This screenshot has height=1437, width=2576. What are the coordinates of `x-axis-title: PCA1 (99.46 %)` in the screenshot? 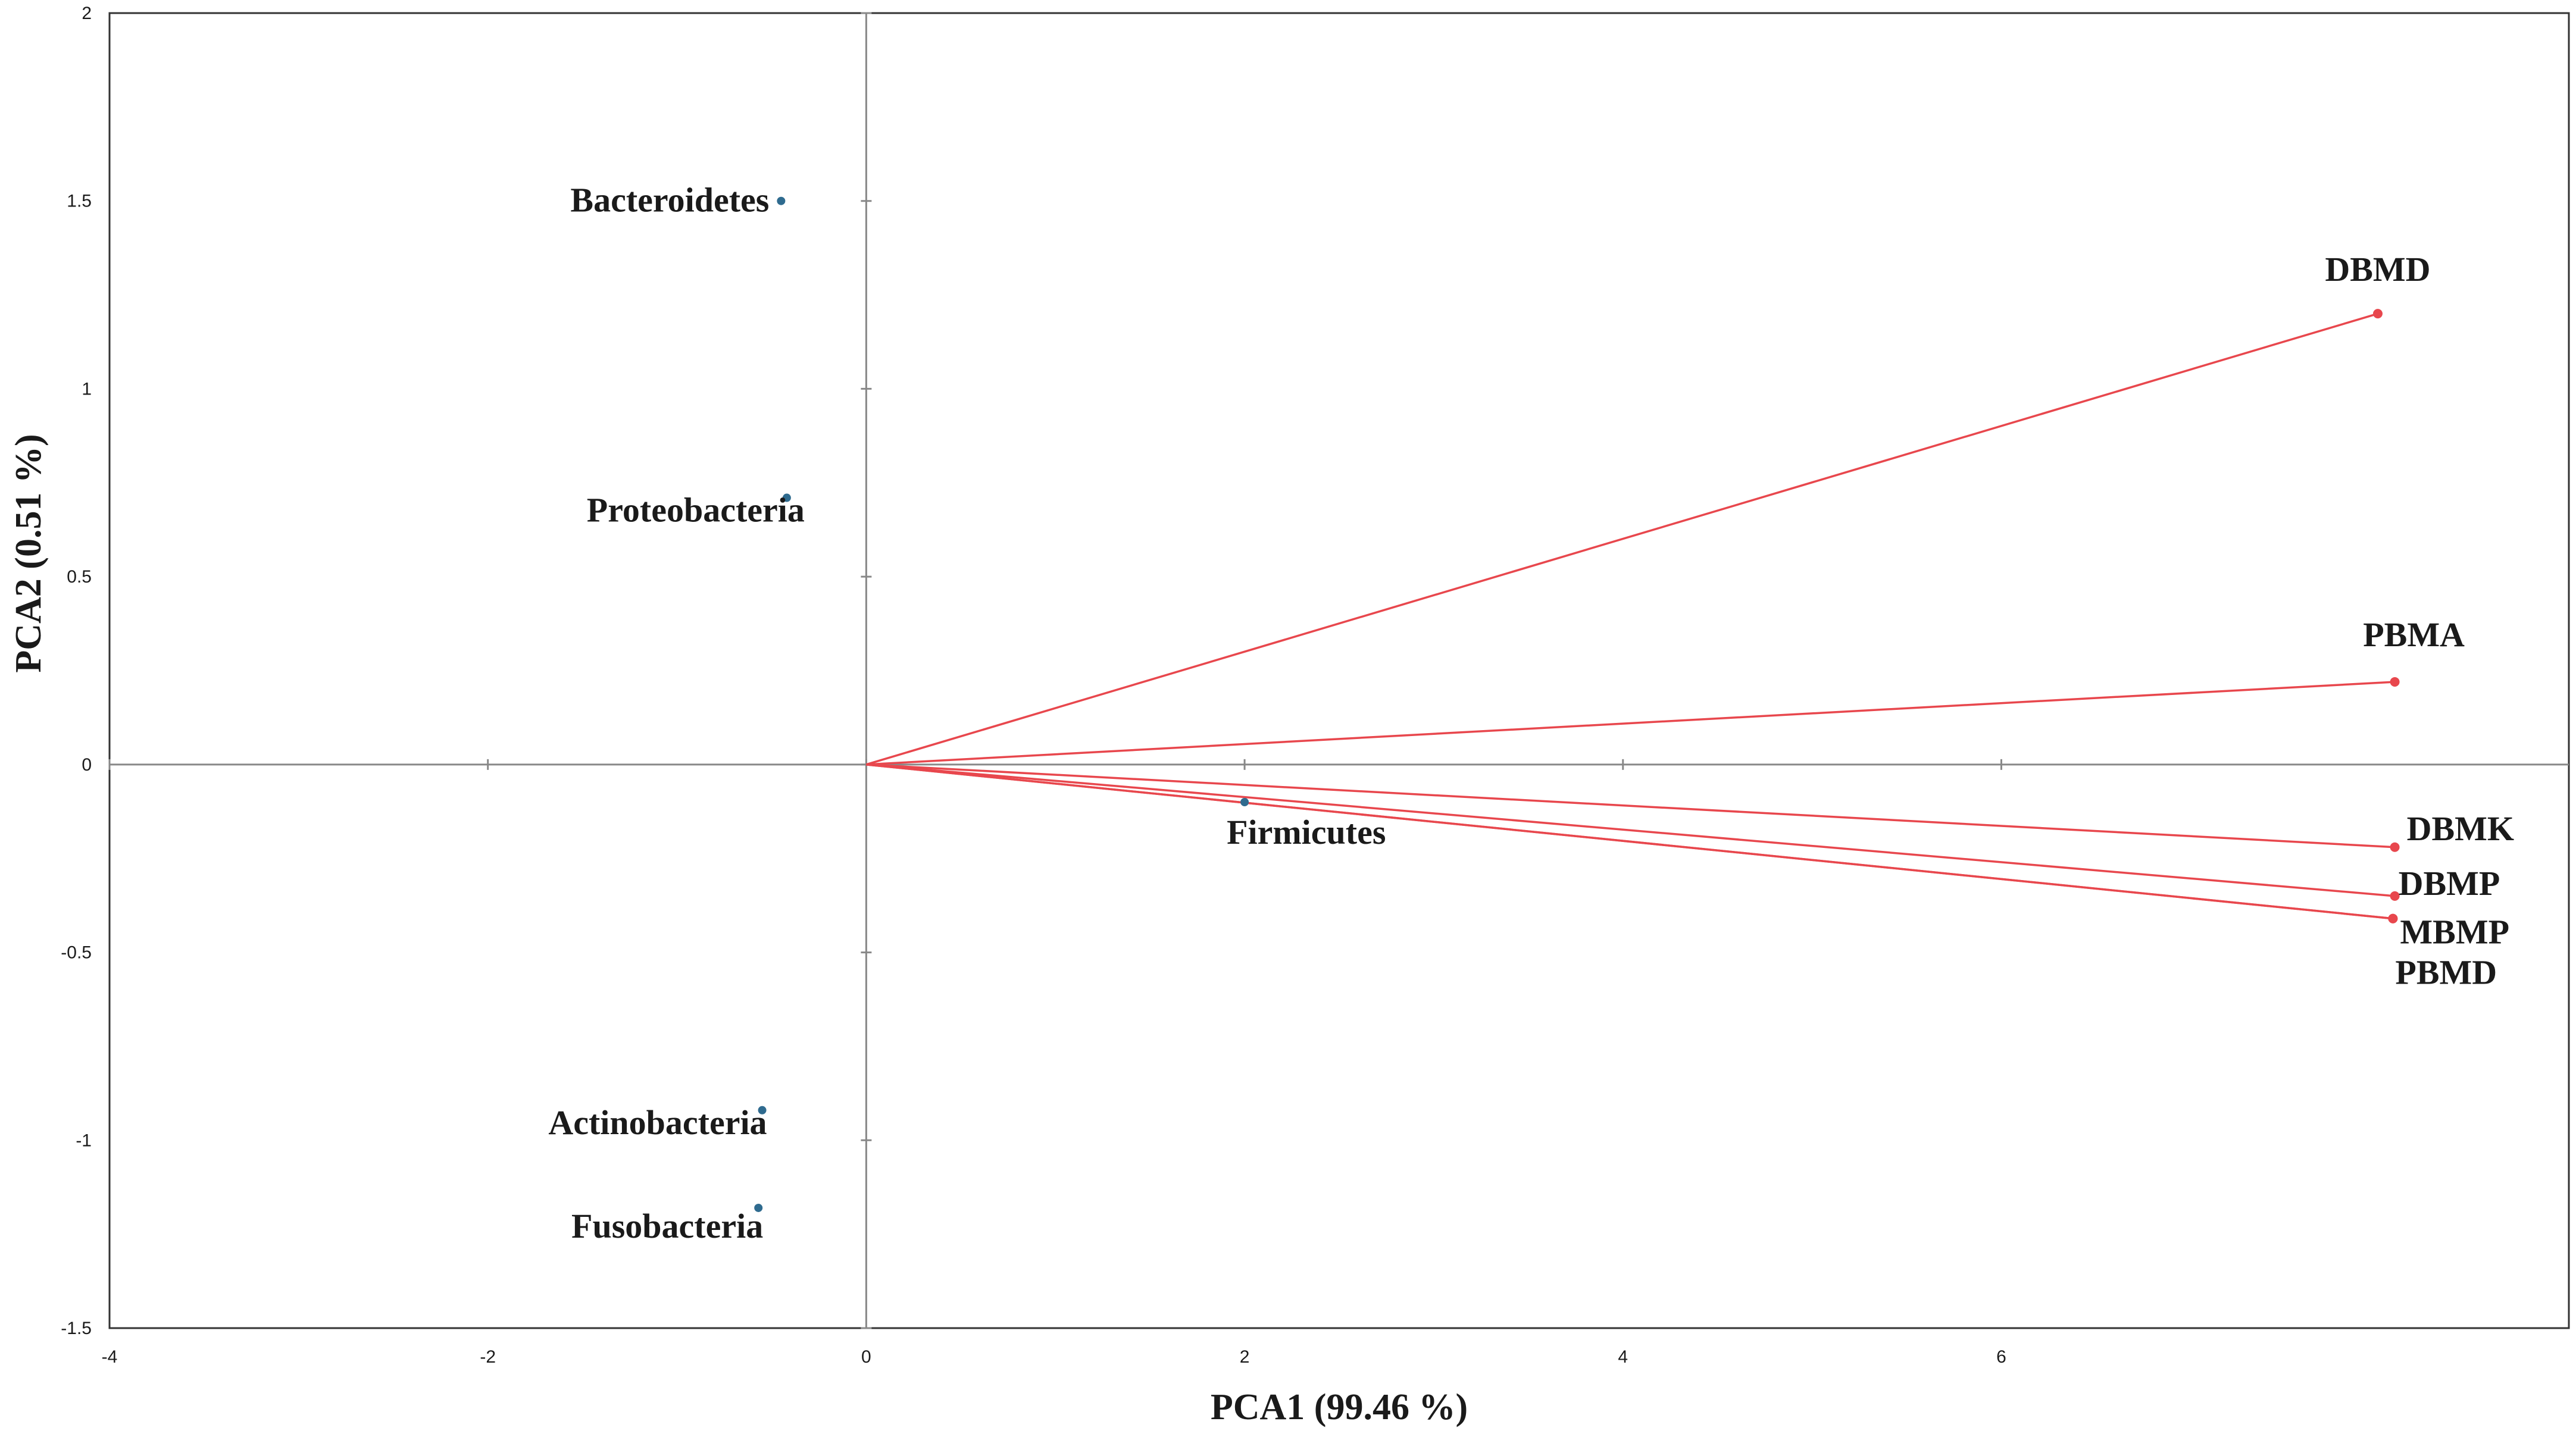 It's located at (1339, 1407).